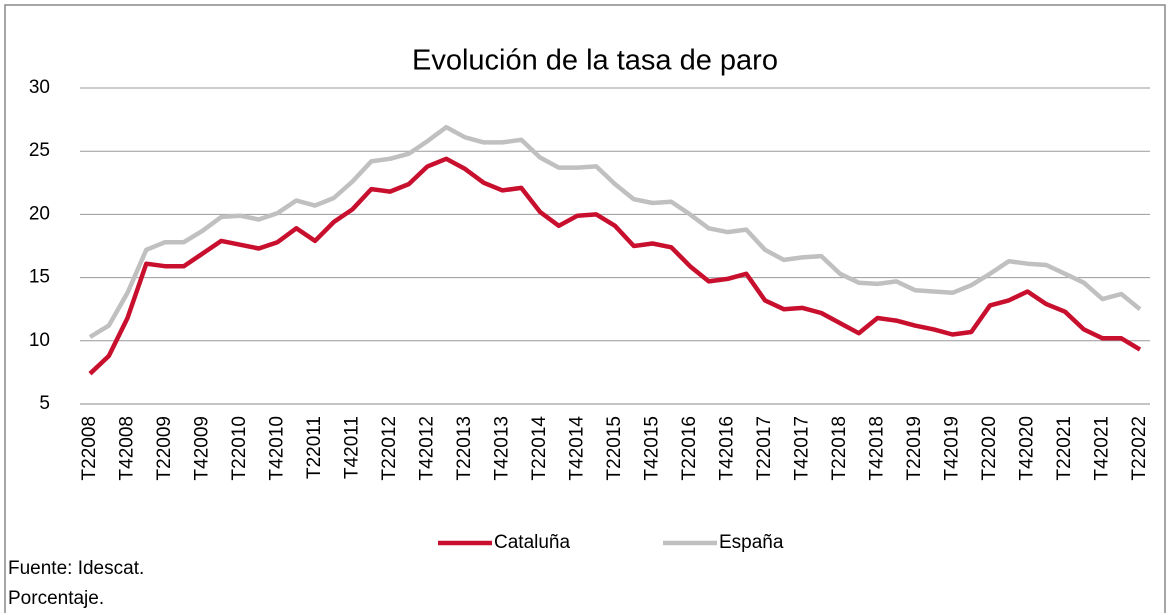  Describe the element at coordinates (1102, 448) in the screenshot. I see `x-tick-label: T42021` at that location.